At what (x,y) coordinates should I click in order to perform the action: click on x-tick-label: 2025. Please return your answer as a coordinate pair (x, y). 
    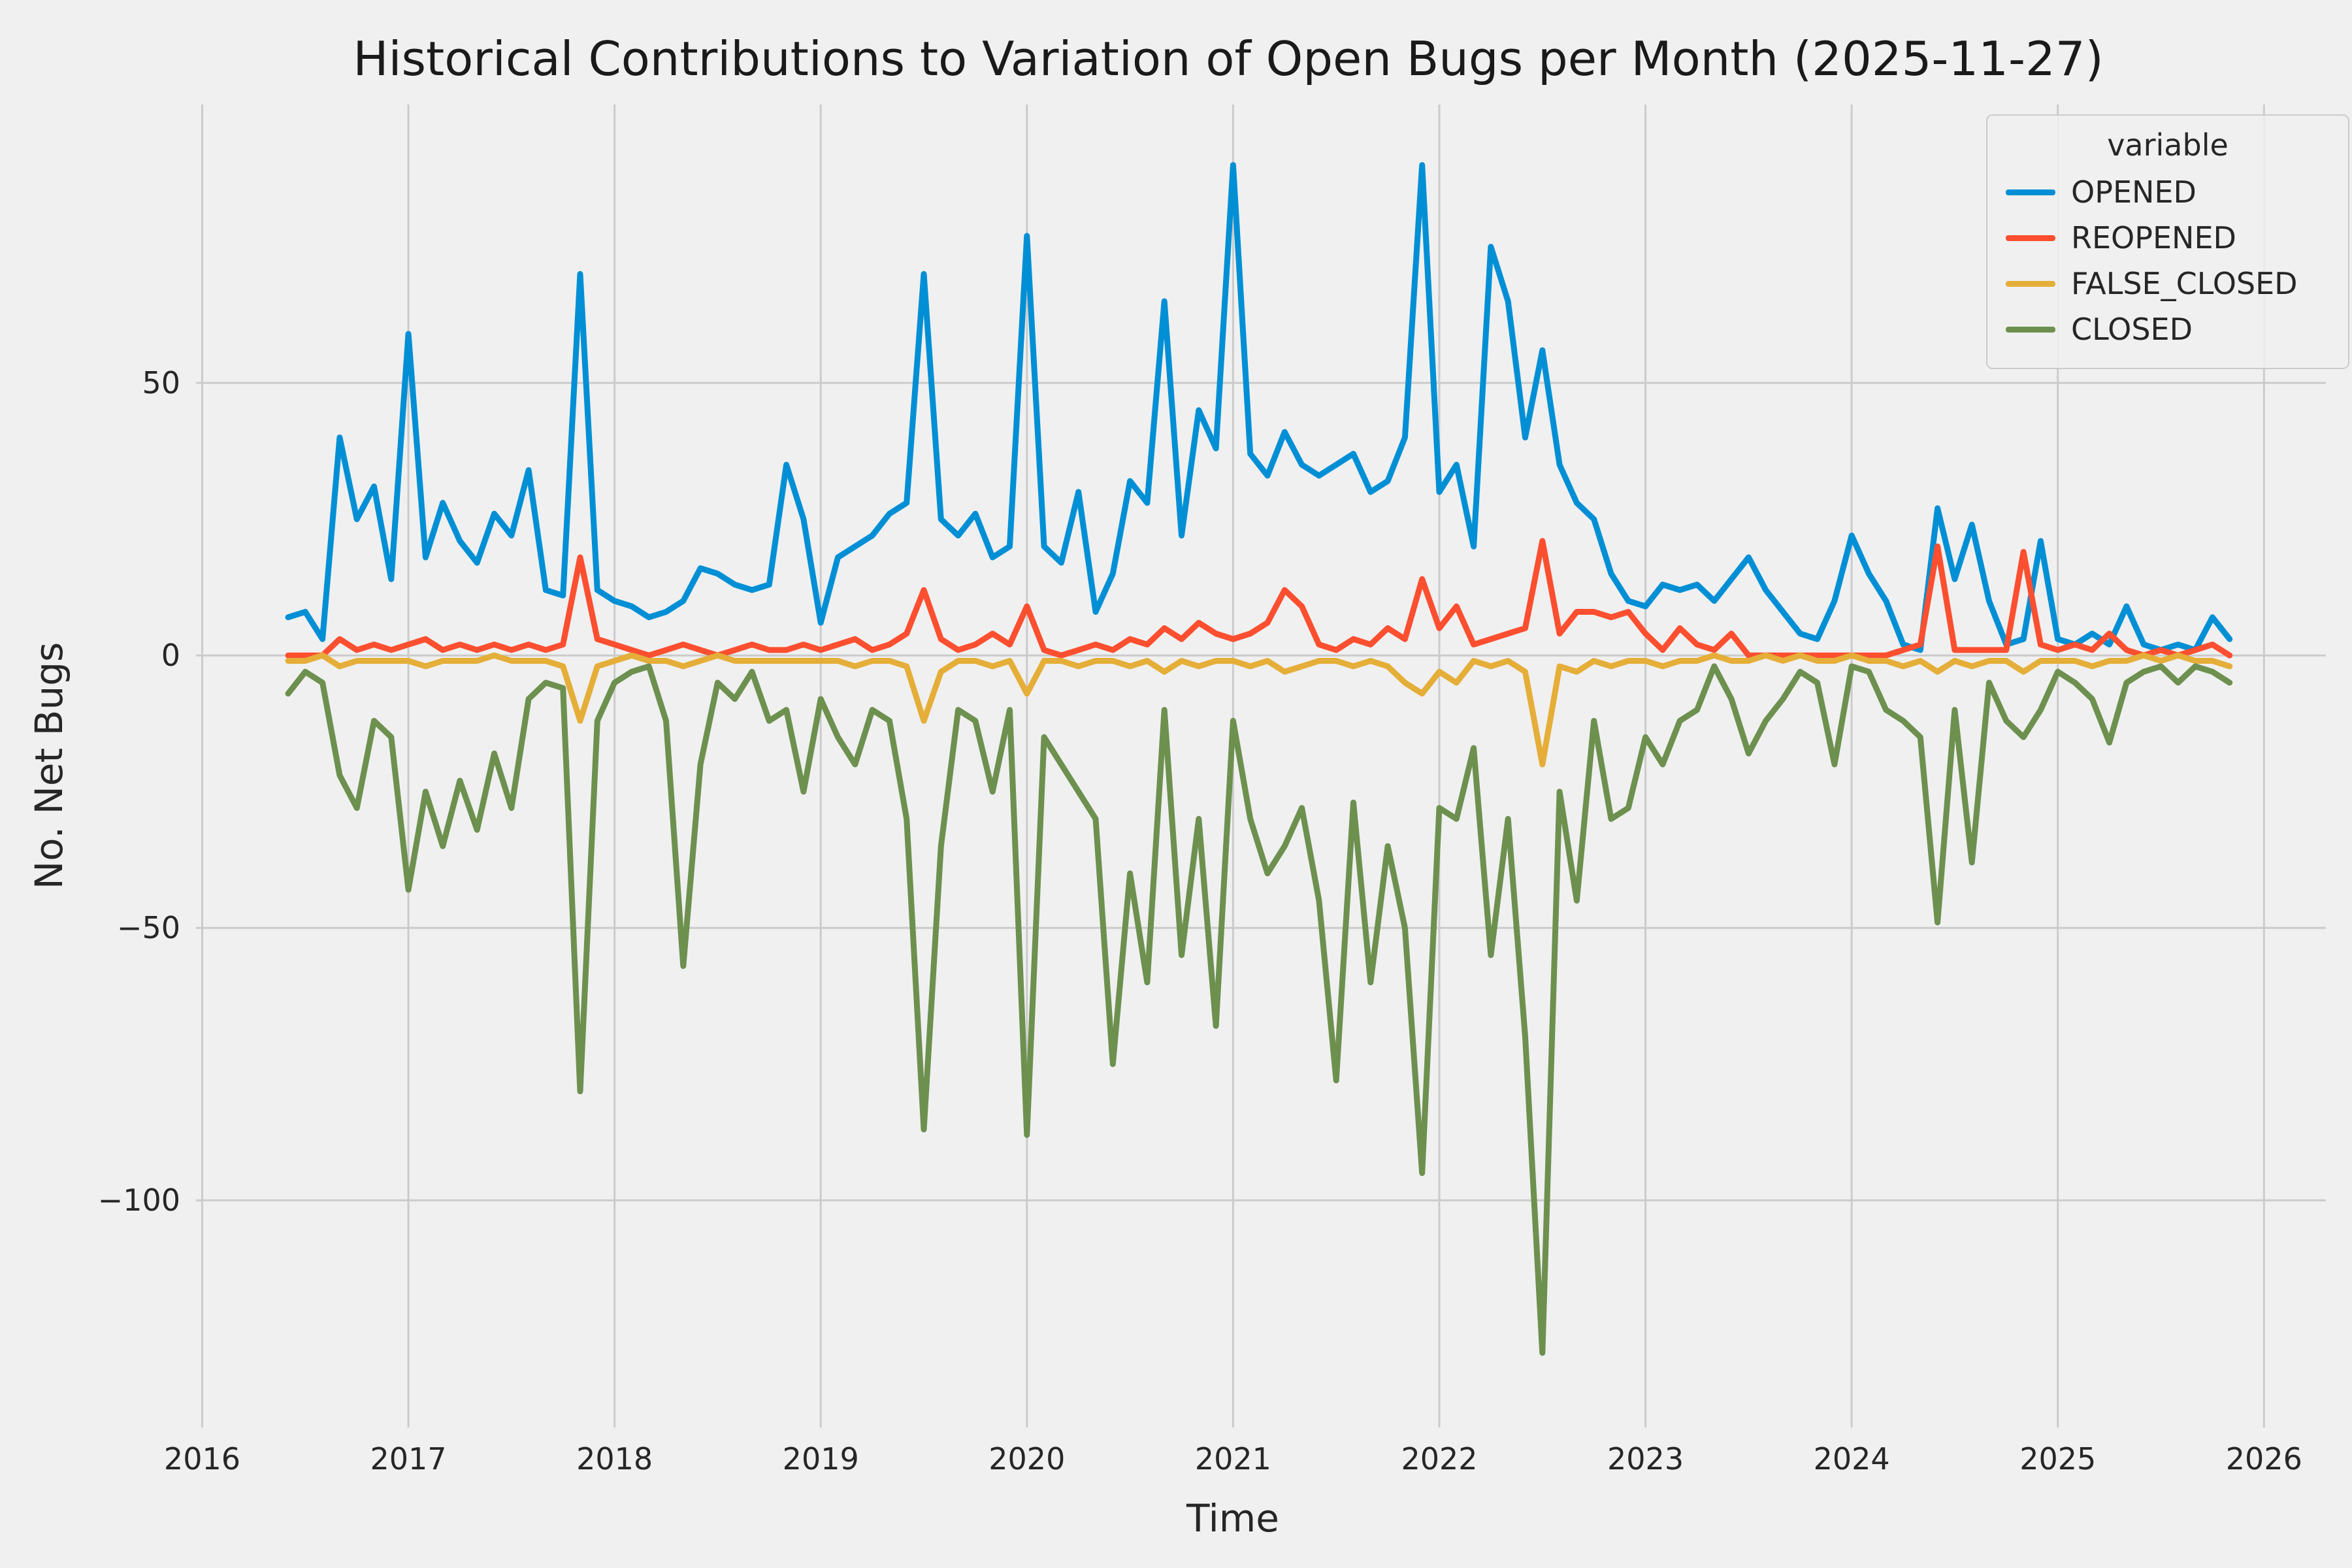
    Looking at the image, I should click on (2057, 1459).